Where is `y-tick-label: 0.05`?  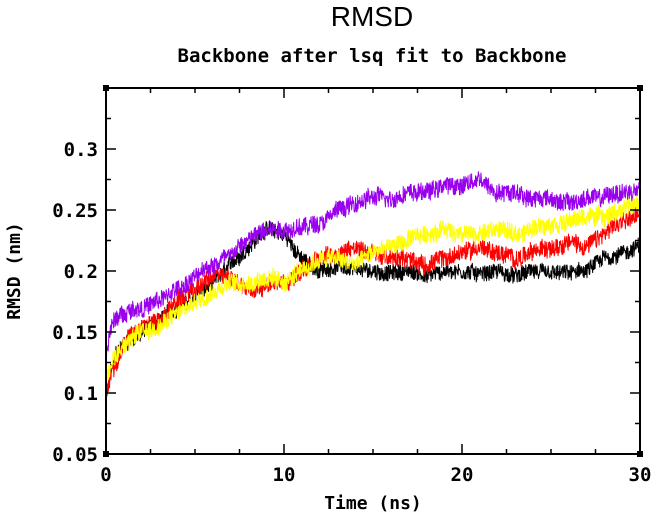 y-tick-label: 0.05 is located at coordinates (75, 455).